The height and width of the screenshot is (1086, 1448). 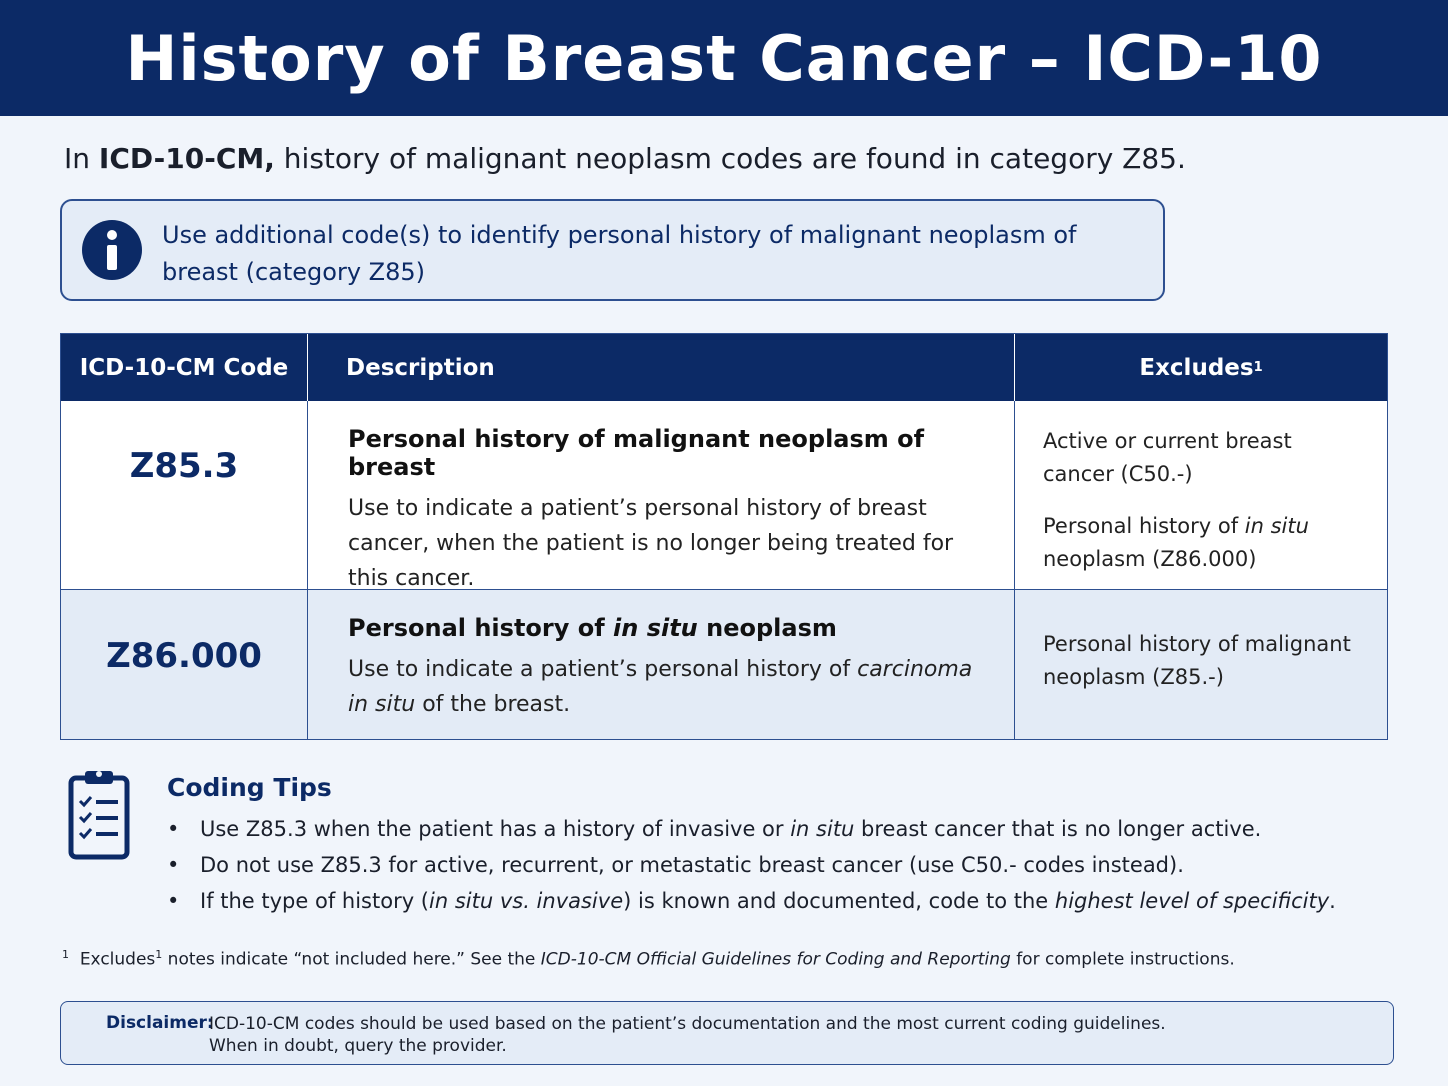 I want to click on tip-italic: highest level of specificity, so click(x=1192, y=901).